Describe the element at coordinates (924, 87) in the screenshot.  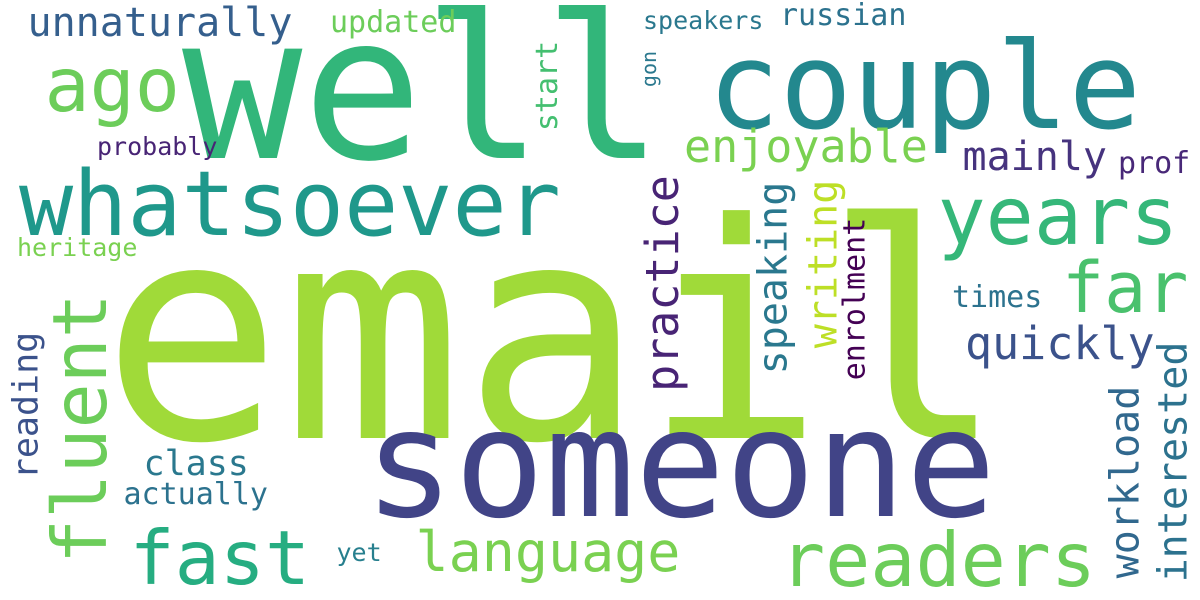
I see `word-couple: couple` at that location.